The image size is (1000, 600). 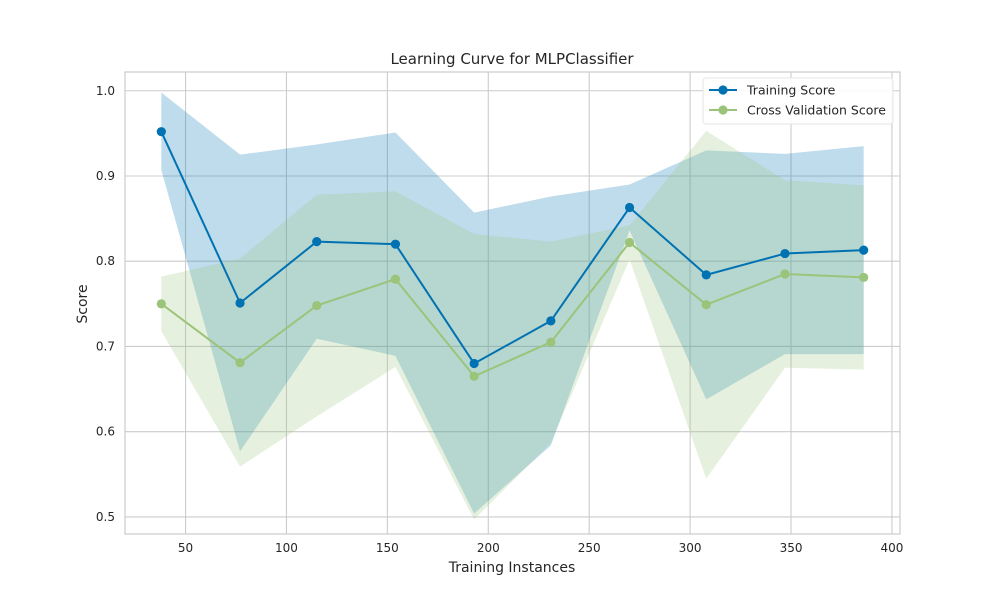 What do you see at coordinates (816, 110) in the screenshot?
I see `legend-label-series-1: Cross Validation Score` at bounding box center [816, 110].